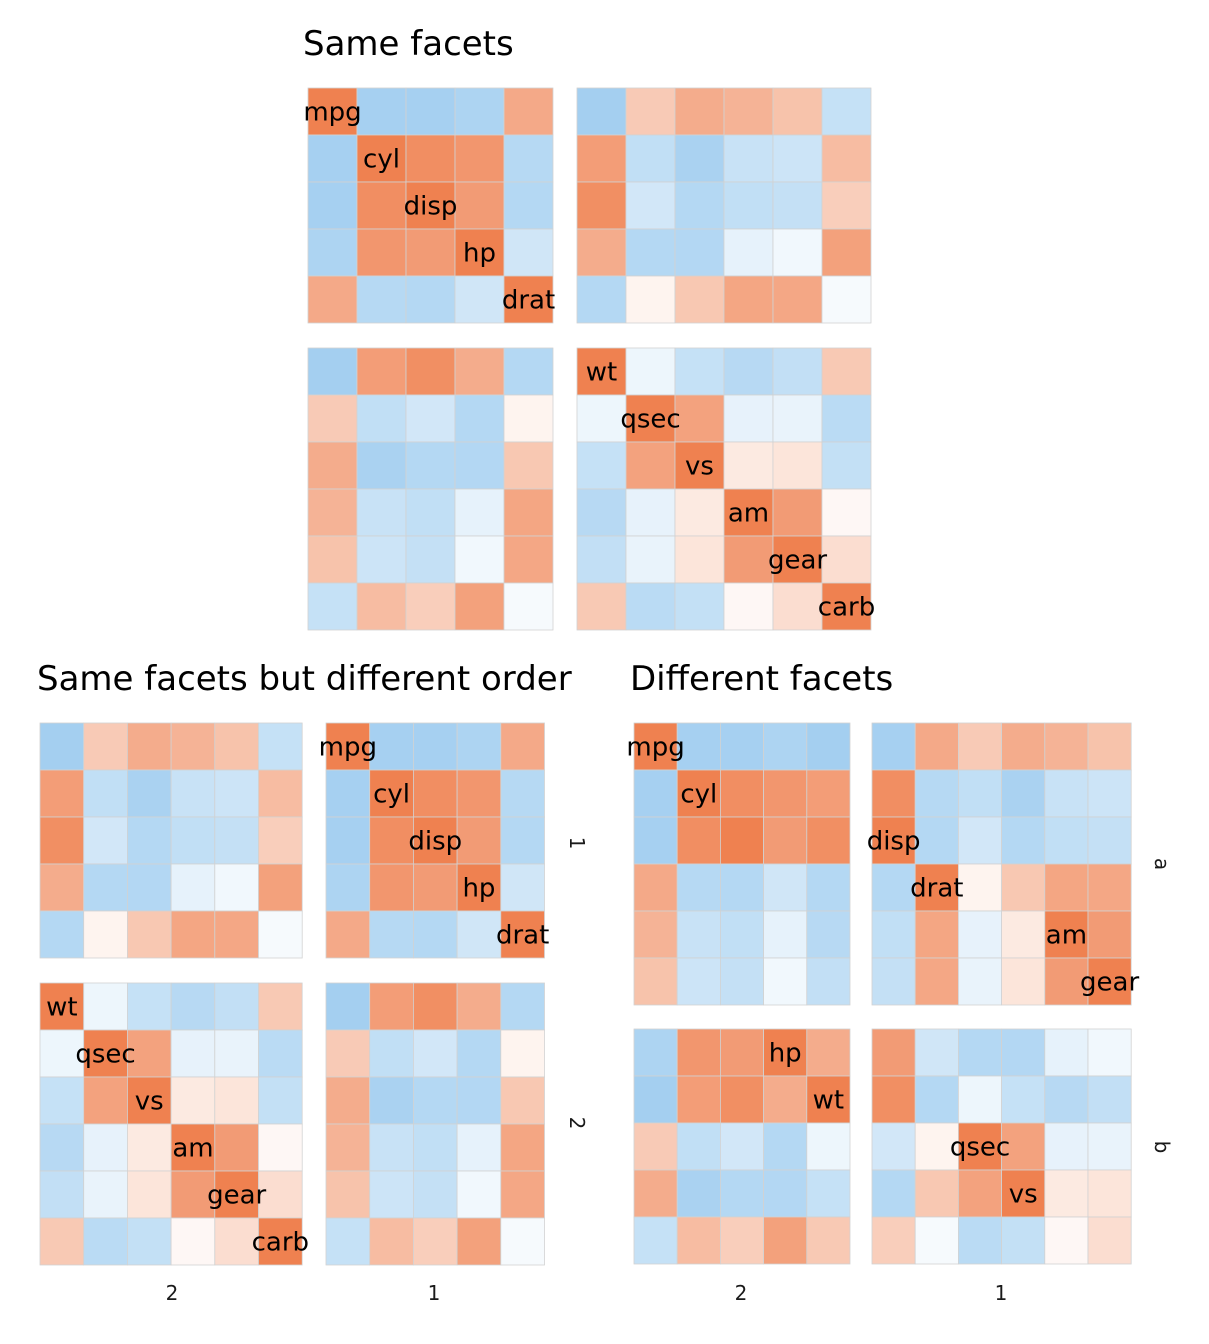 The width and height of the screenshot is (1209, 1344). Describe the element at coordinates (479, 606) in the screenshot. I see `heatmap-cell: carb / hp: 0.75` at that location.